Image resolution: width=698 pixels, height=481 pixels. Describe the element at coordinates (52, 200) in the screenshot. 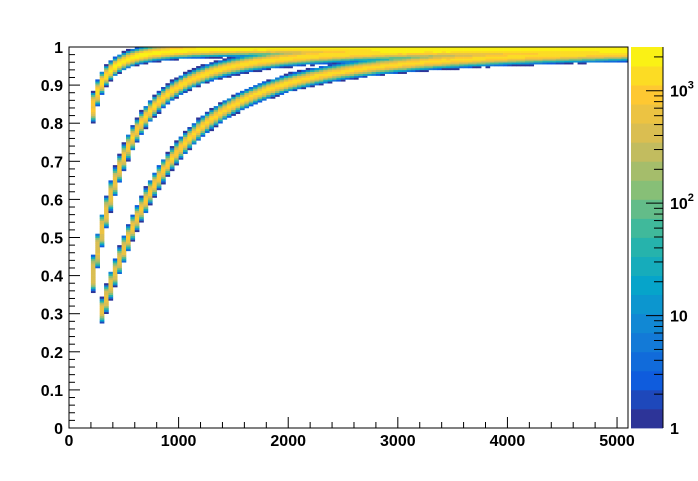

I see `y-tick-label: 0.6` at that location.